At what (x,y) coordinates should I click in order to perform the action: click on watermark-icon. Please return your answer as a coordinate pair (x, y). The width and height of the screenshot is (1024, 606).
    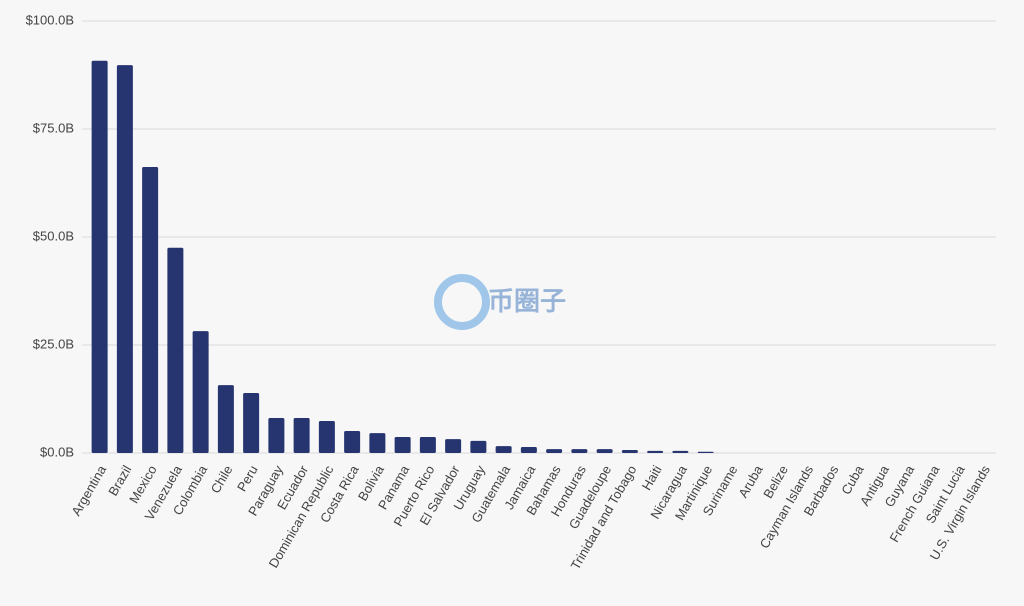
    Looking at the image, I should click on (462, 302).